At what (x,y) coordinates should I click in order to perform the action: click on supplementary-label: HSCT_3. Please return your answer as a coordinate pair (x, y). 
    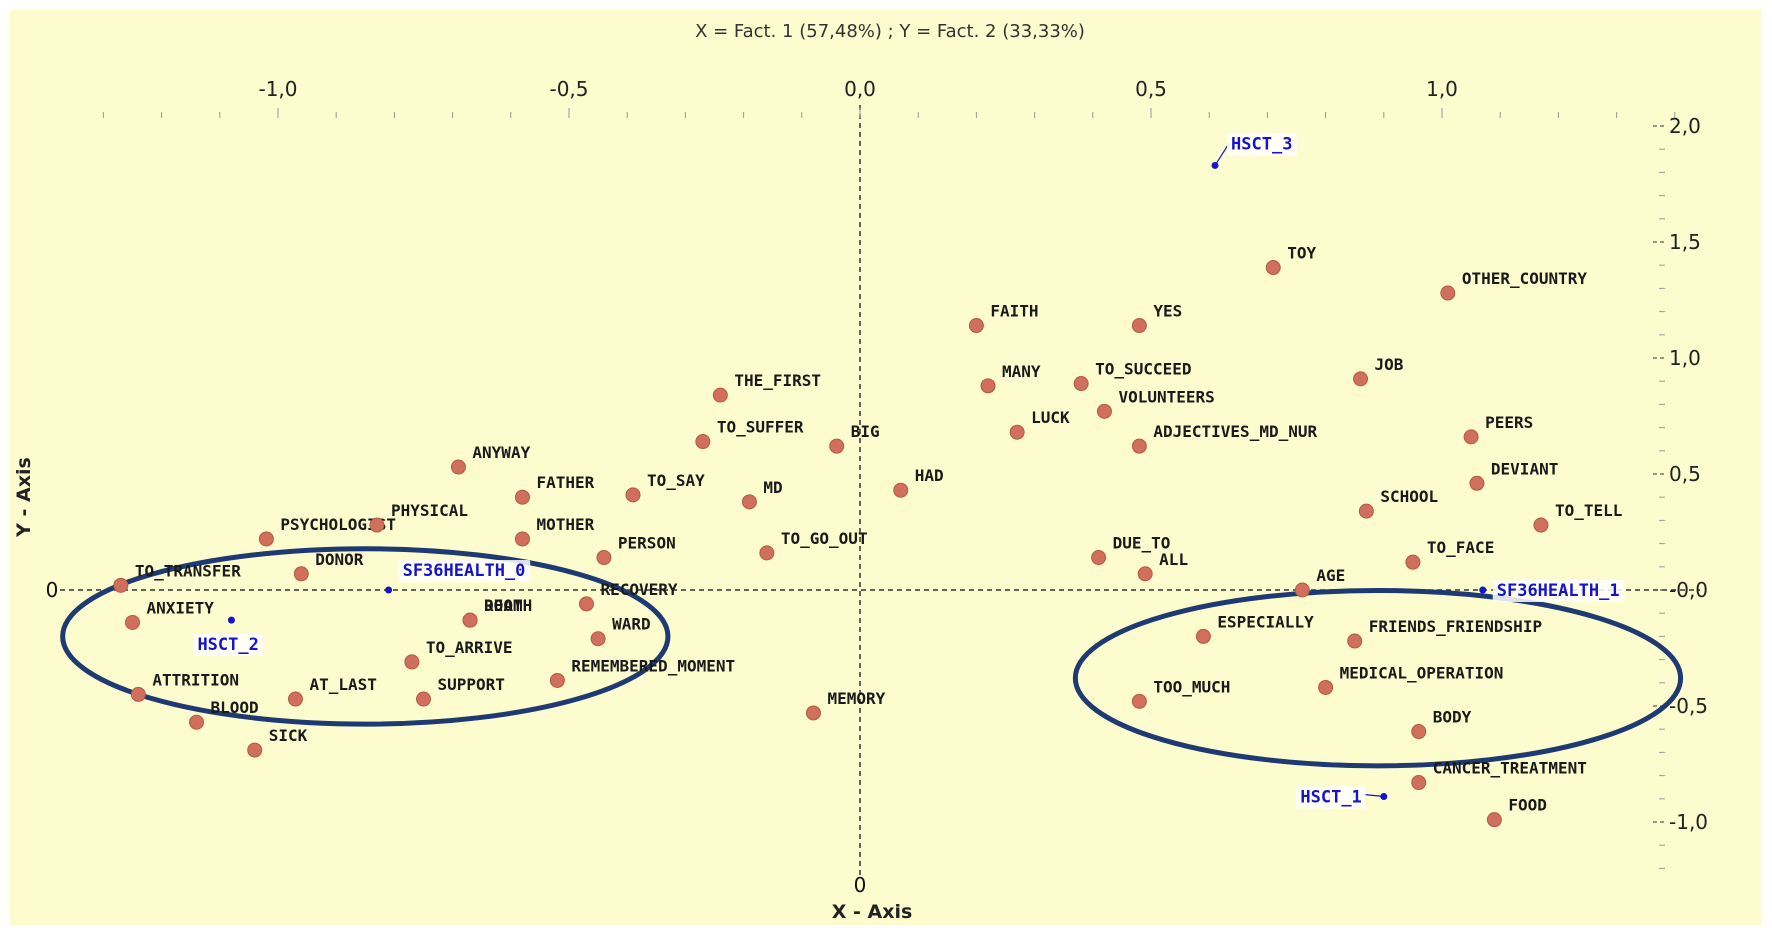
    Looking at the image, I should click on (1261, 144).